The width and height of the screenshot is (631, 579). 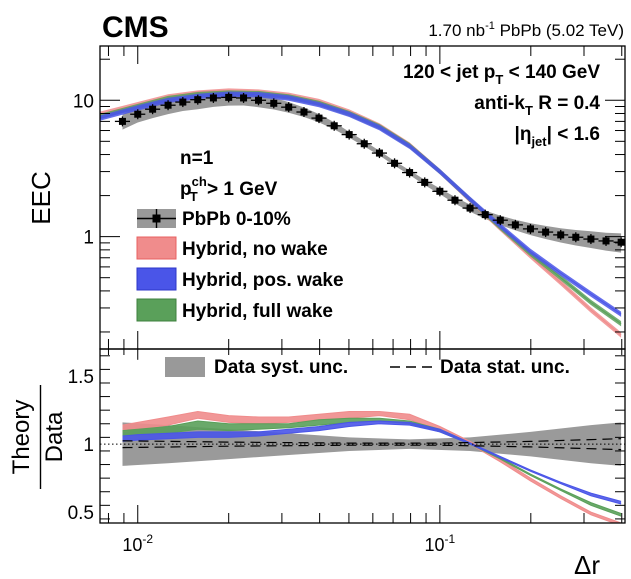 I want to click on y-tick-label-ratio: 0.5, so click(x=81, y=513).